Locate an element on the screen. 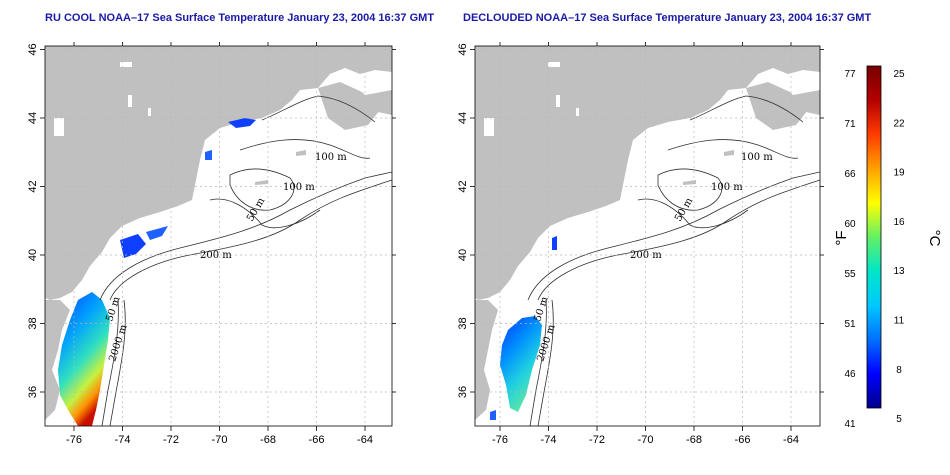  celsius-tick-label: 5 is located at coordinates (899, 419).